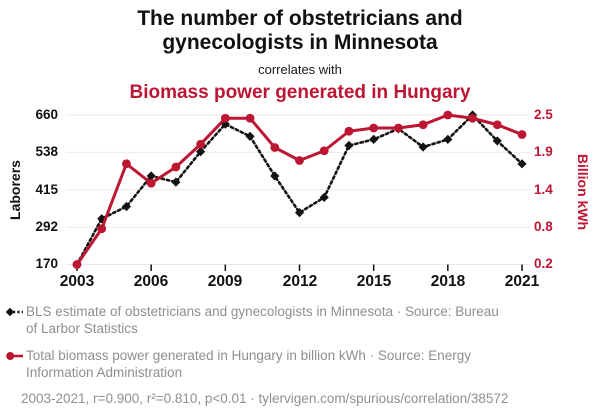 The height and width of the screenshot is (414, 600). I want to click on right-axis-tick-0p8: 0.8, so click(543, 226).